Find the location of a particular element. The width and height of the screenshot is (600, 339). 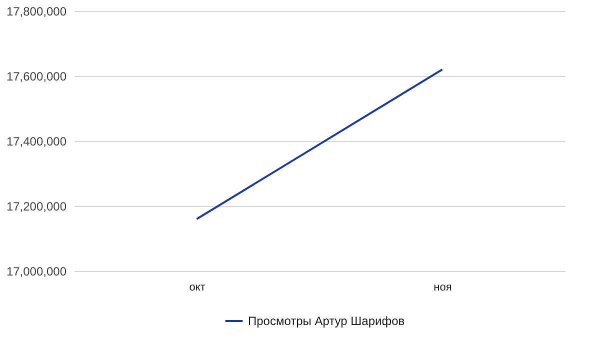

y-tick-label: 17,600,000 is located at coordinates (36, 77).